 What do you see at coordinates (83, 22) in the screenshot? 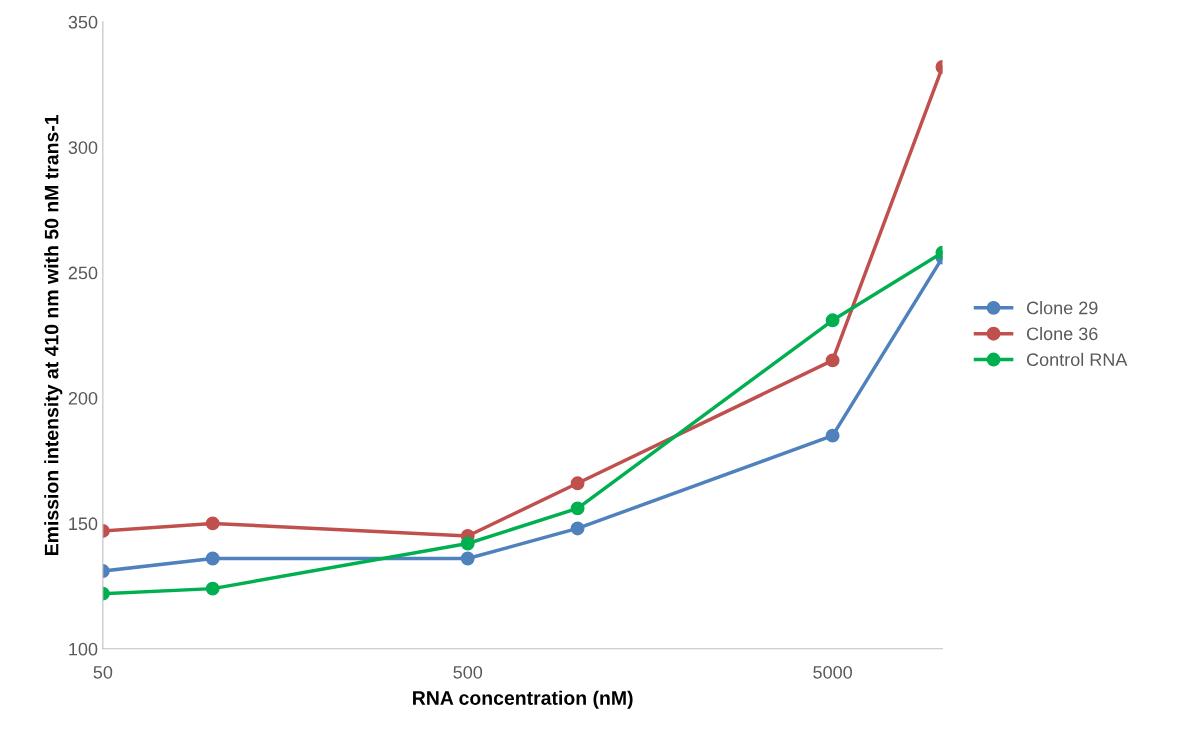
I see `y-tick-label: 350` at bounding box center [83, 22].